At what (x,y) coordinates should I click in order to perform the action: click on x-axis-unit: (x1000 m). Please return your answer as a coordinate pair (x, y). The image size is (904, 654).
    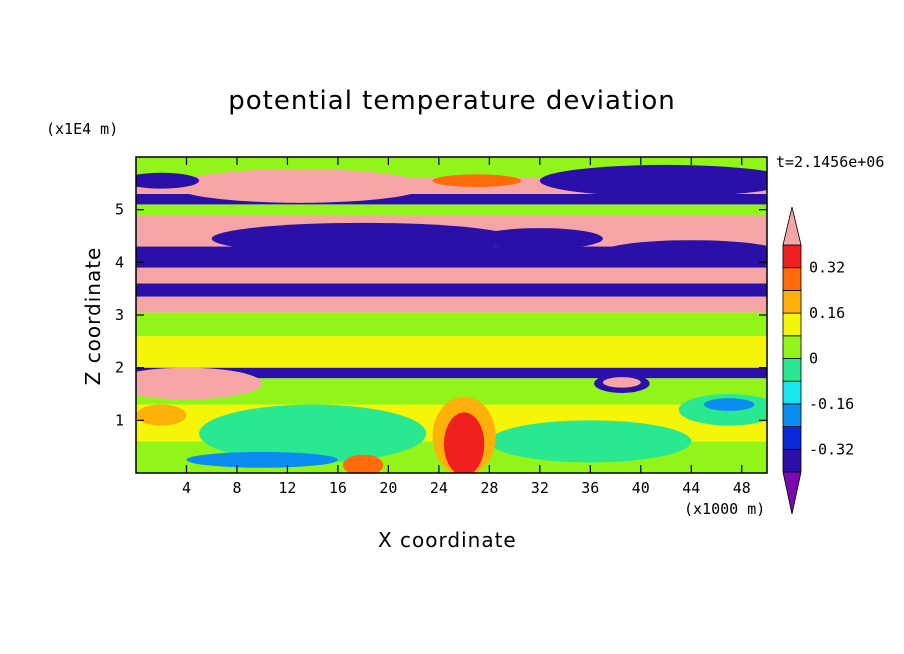
    Looking at the image, I should click on (725, 509).